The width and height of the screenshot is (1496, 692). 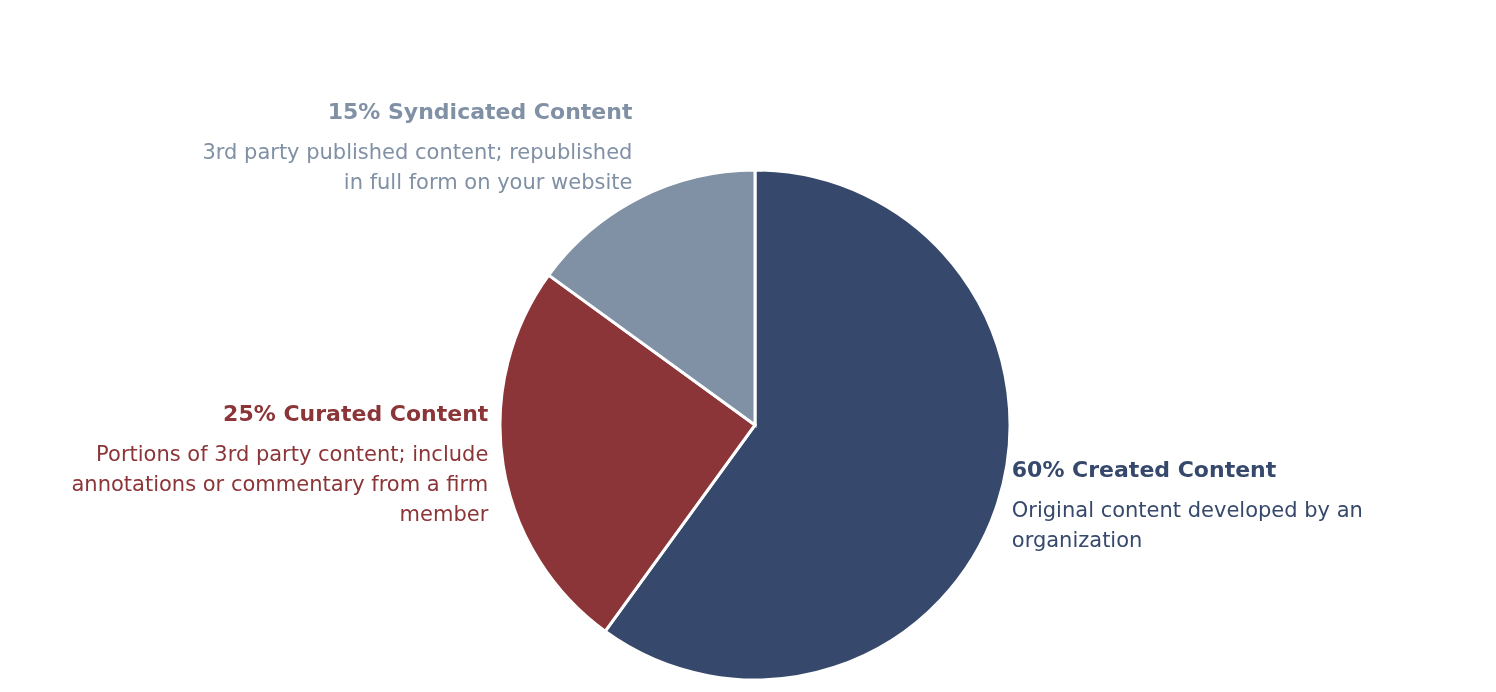 I want to click on slice-label: 15% Syndicated Content, so click(x=480, y=112).